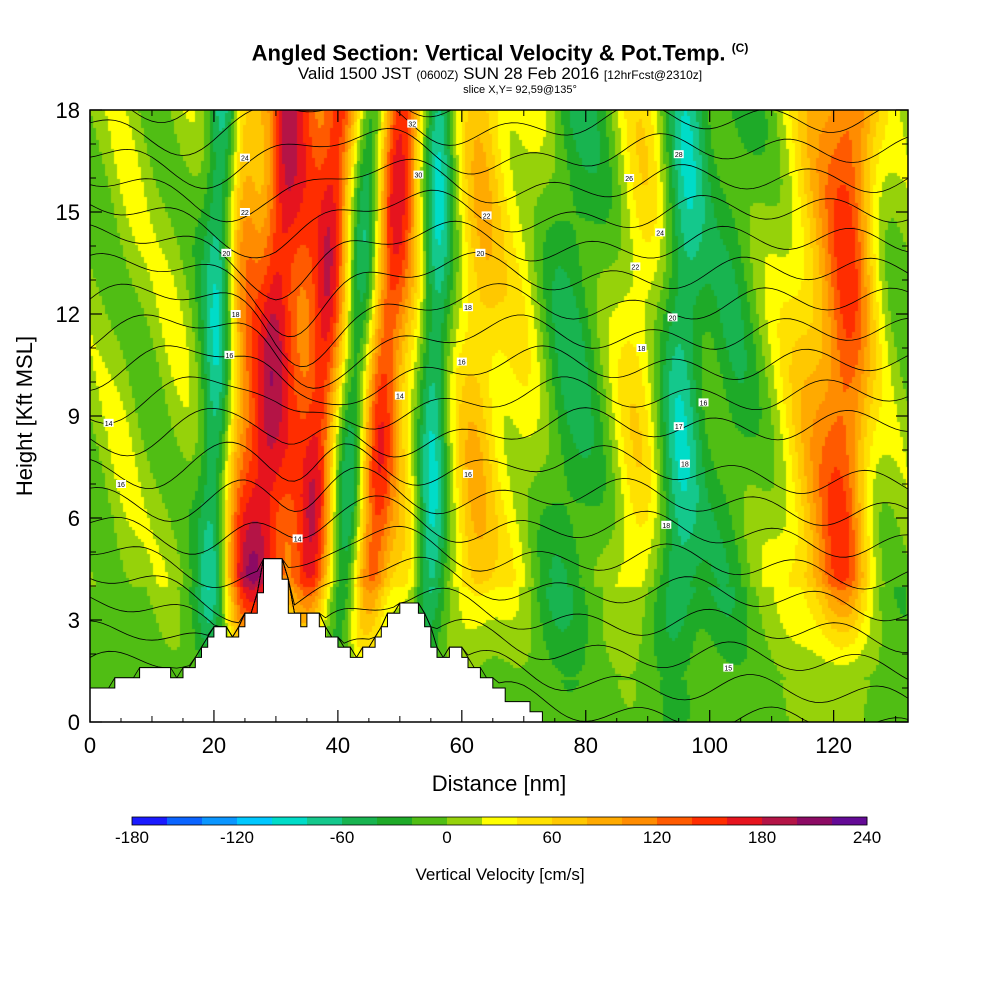 The width and height of the screenshot is (1000, 1000). What do you see at coordinates (446, 837) in the screenshot?
I see `colorbar-tick-label: 0` at bounding box center [446, 837].